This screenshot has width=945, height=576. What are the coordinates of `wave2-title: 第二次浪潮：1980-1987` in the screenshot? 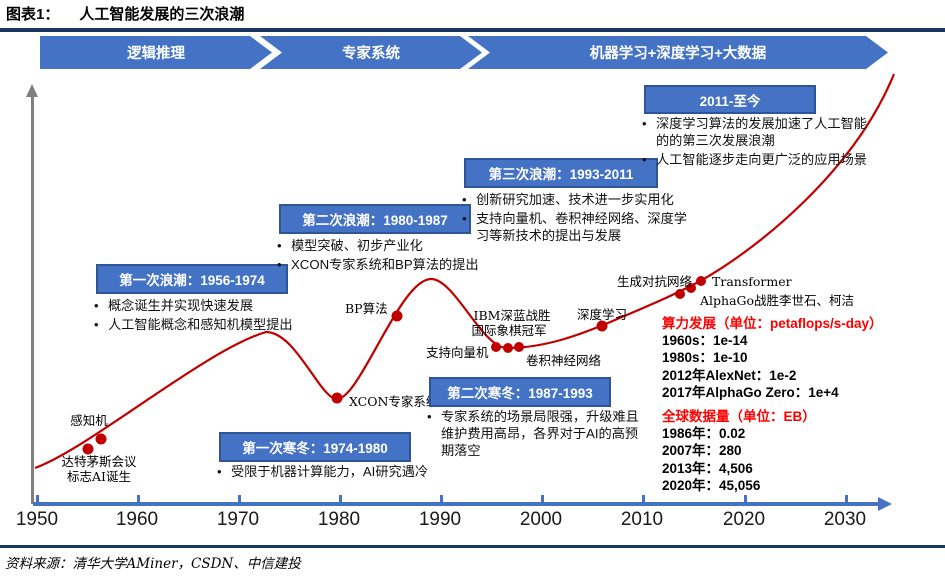 It's located at (375, 220).